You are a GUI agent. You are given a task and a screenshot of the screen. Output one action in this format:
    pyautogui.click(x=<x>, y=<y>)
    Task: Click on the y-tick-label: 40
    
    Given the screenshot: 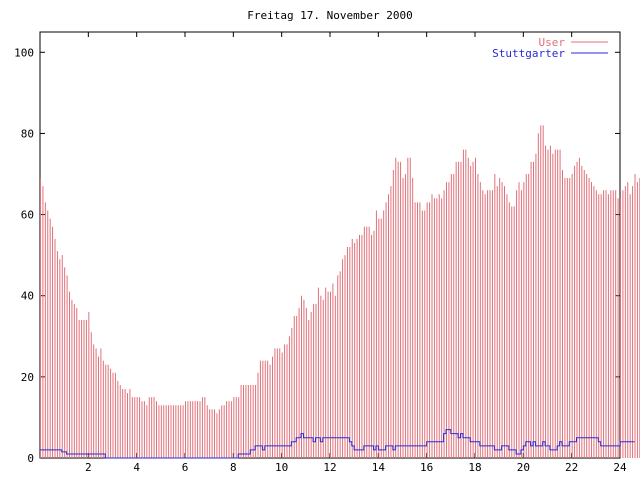 What is the action you would take?
    pyautogui.click(x=27, y=296)
    